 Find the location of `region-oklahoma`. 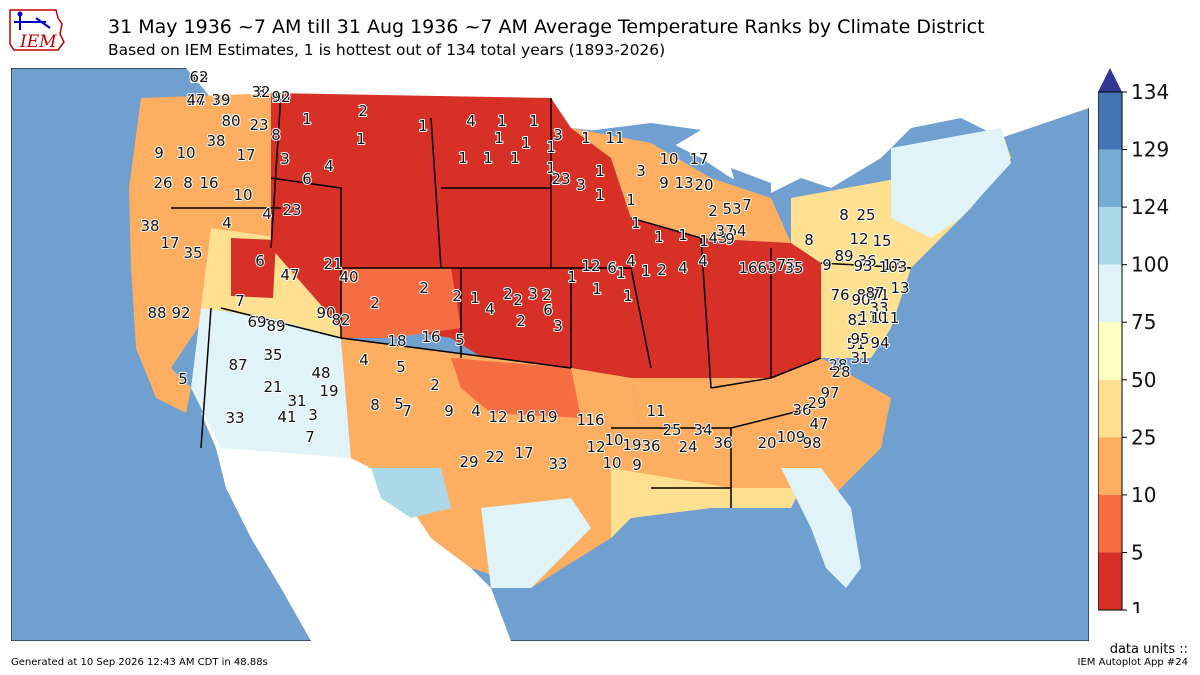

region-oklahoma is located at coordinates (516, 388).